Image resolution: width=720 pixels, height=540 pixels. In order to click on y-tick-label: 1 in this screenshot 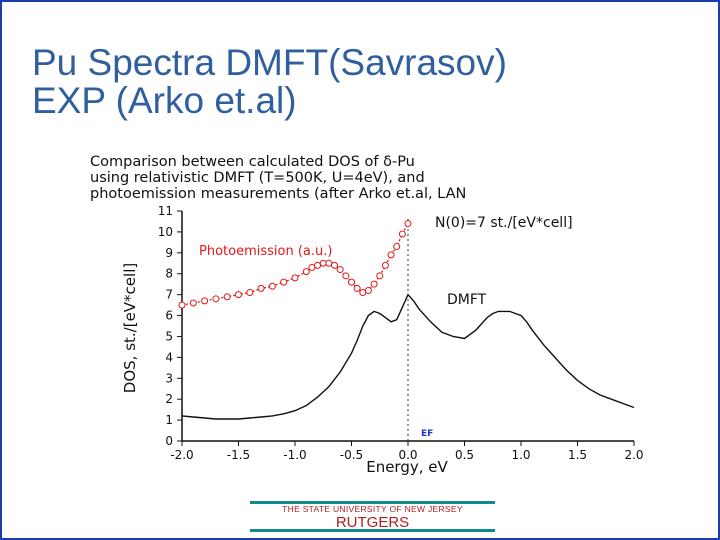, I will do `click(169, 420)`.